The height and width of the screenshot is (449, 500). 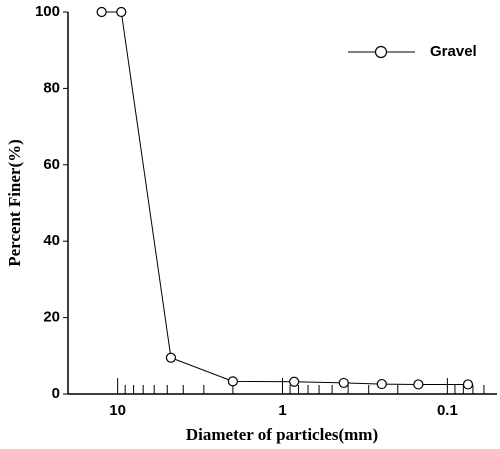 I want to click on legend-marker, so click(x=381, y=52).